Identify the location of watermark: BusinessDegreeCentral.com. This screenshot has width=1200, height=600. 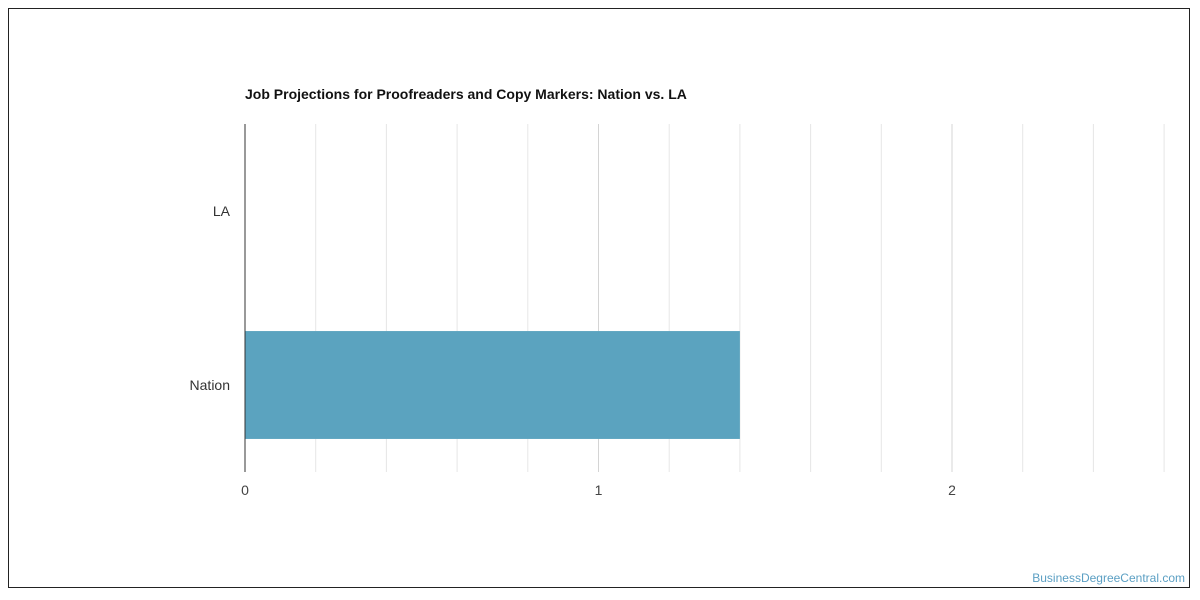
(1108, 578).